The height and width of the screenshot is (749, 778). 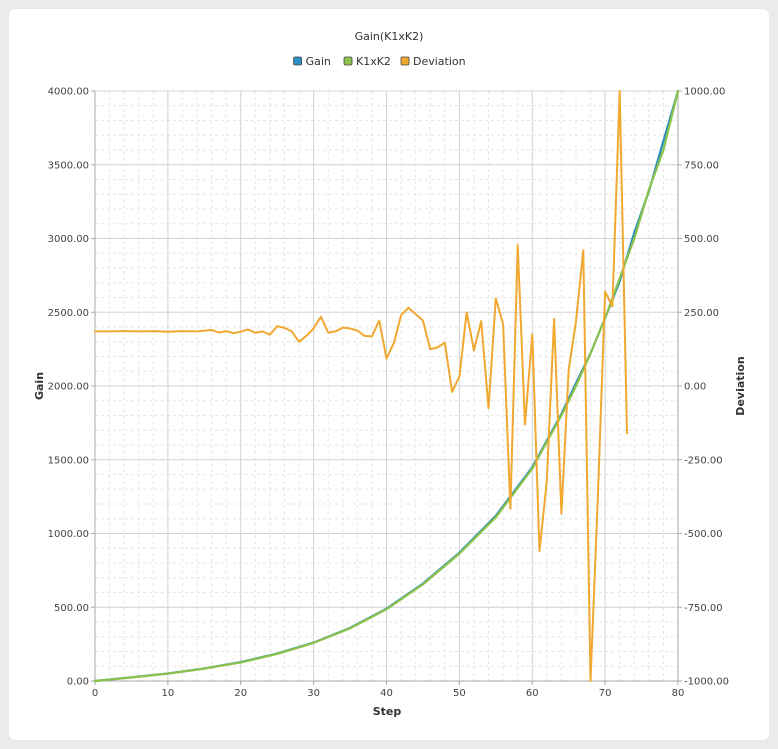 What do you see at coordinates (78, 682) in the screenshot?
I see `y-tick-label: 0.00` at bounding box center [78, 682].